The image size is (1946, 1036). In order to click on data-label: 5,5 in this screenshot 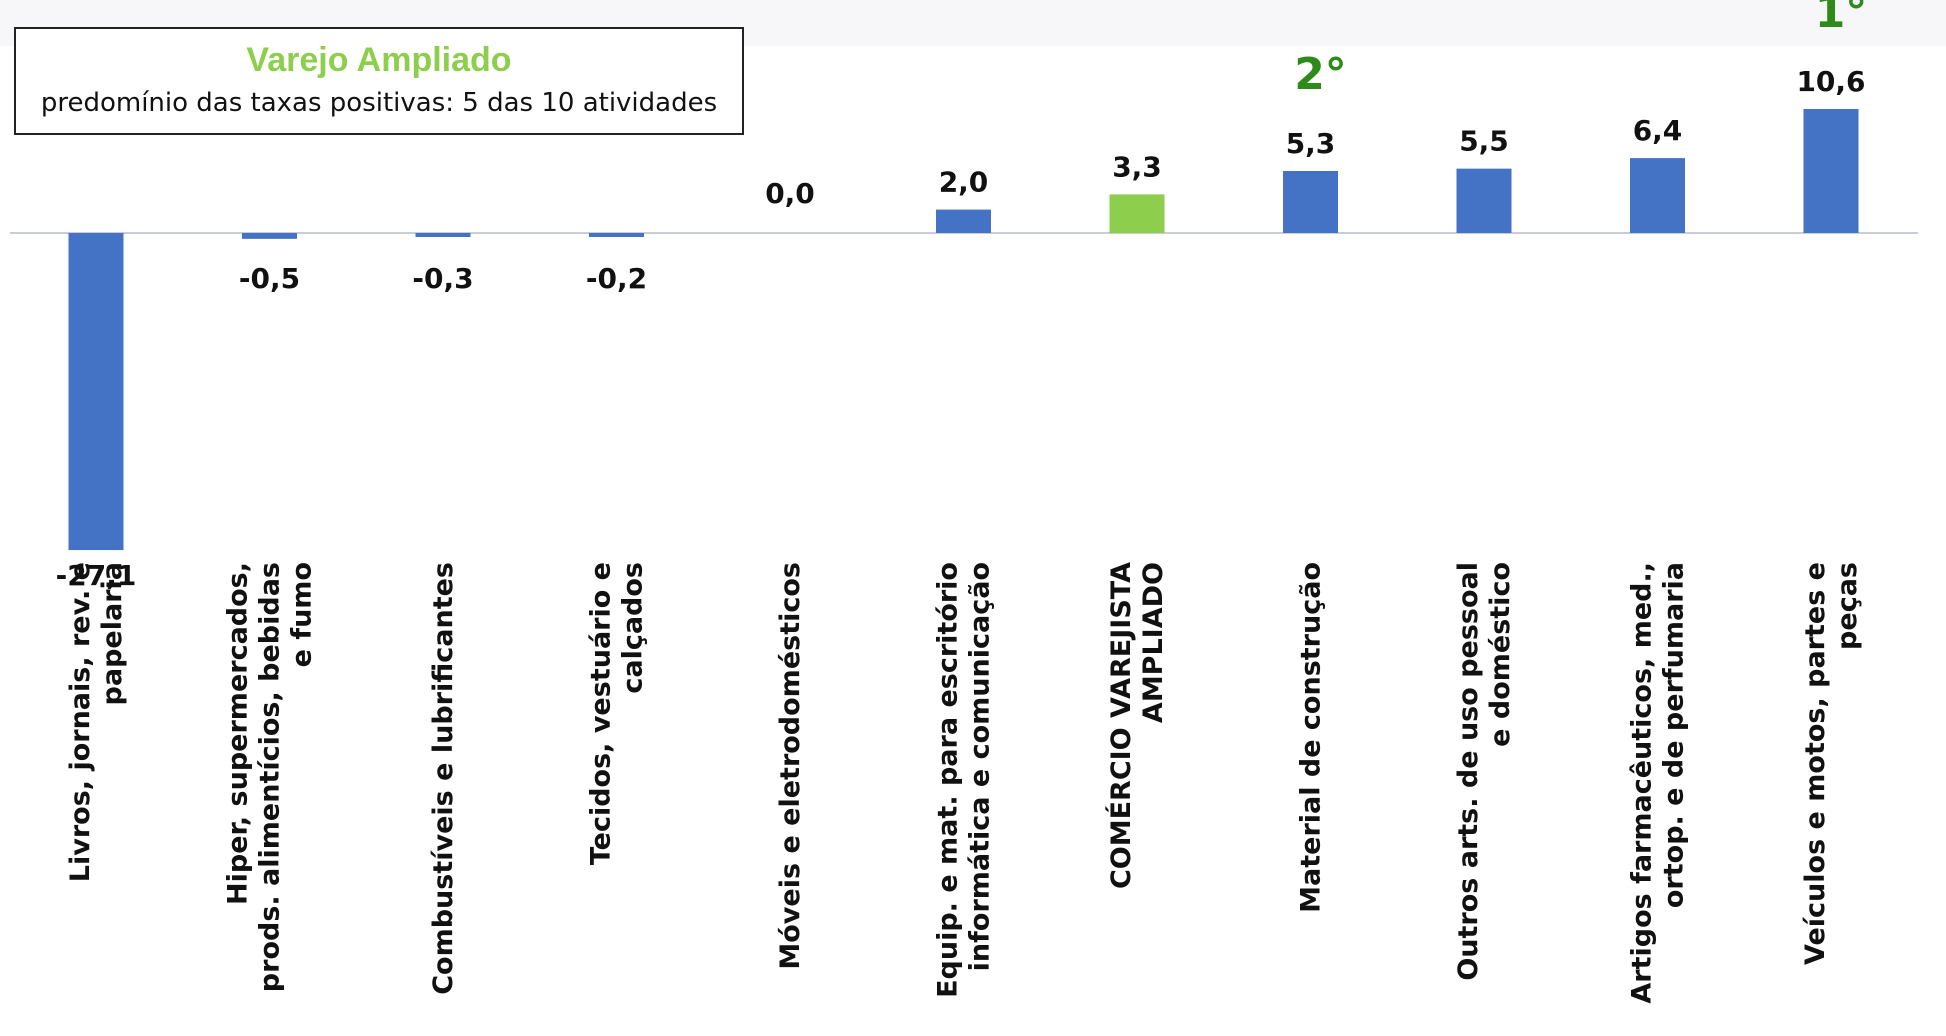, I will do `click(1484, 141)`.